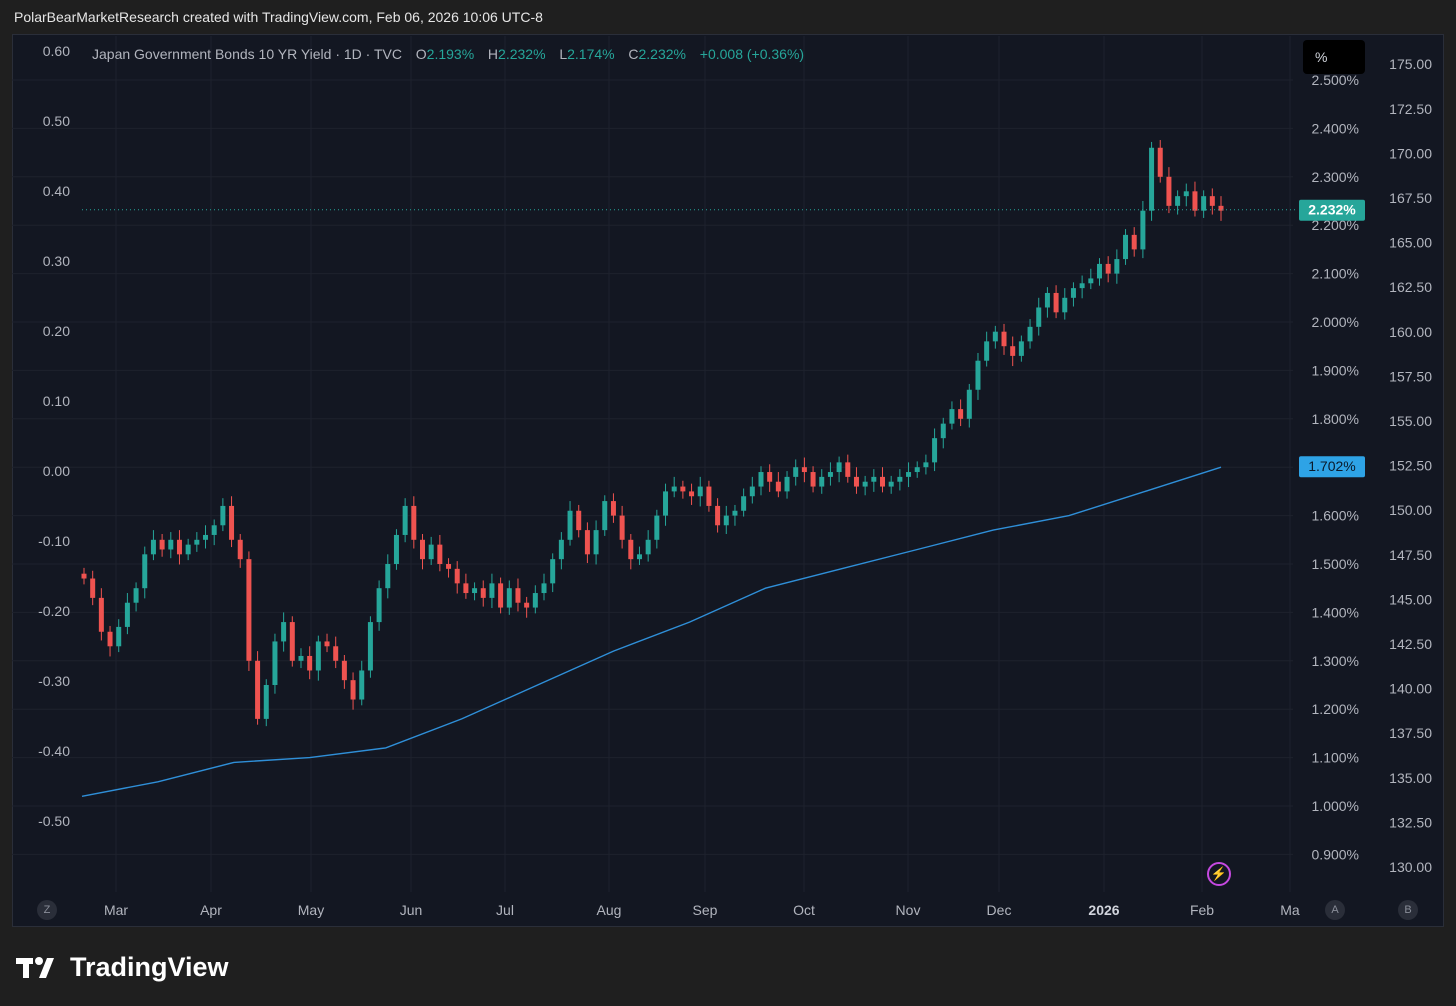  What do you see at coordinates (47, 910) in the screenshot?
I see `zoom-reset-button: Z` at bounding box center [47, 910].